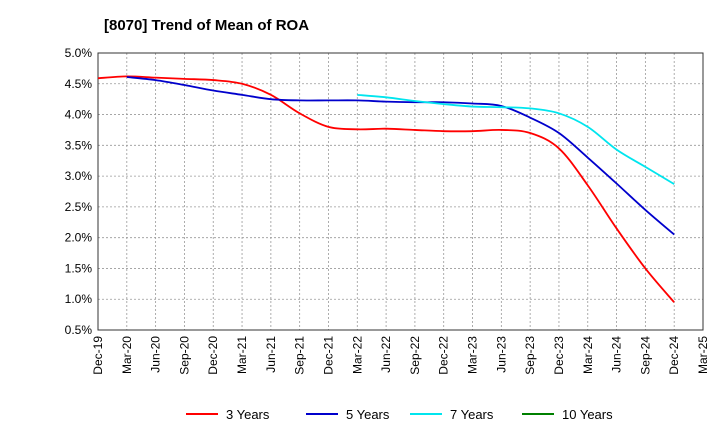 The width and height of the screenshot is (720, 440). What do you see at coordinates (399, 414) in the screenshot?
I see `legend: 3 Years 5 Years 7 Years 10 Years` at bounding box center [399, 414].